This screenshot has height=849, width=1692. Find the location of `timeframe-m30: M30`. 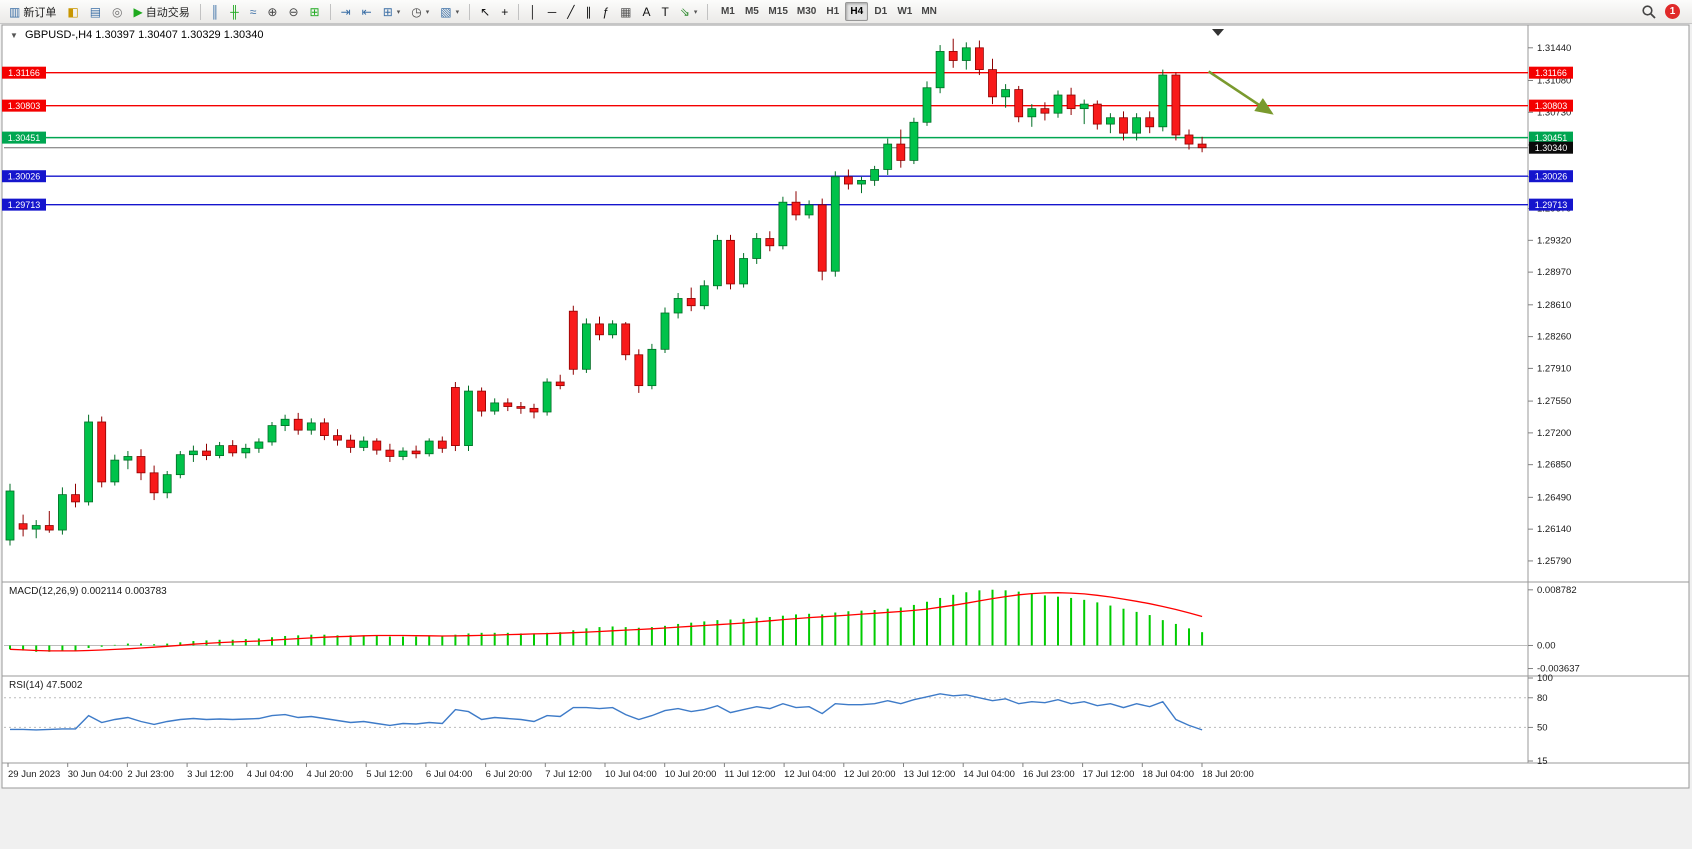

timeframe-m30: M30 is located at coordinates (806, 11).